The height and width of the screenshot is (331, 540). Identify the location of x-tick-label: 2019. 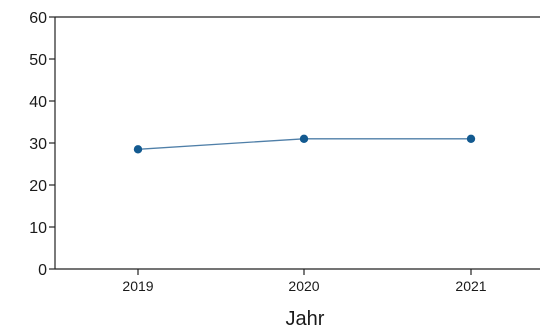
(137, 286).